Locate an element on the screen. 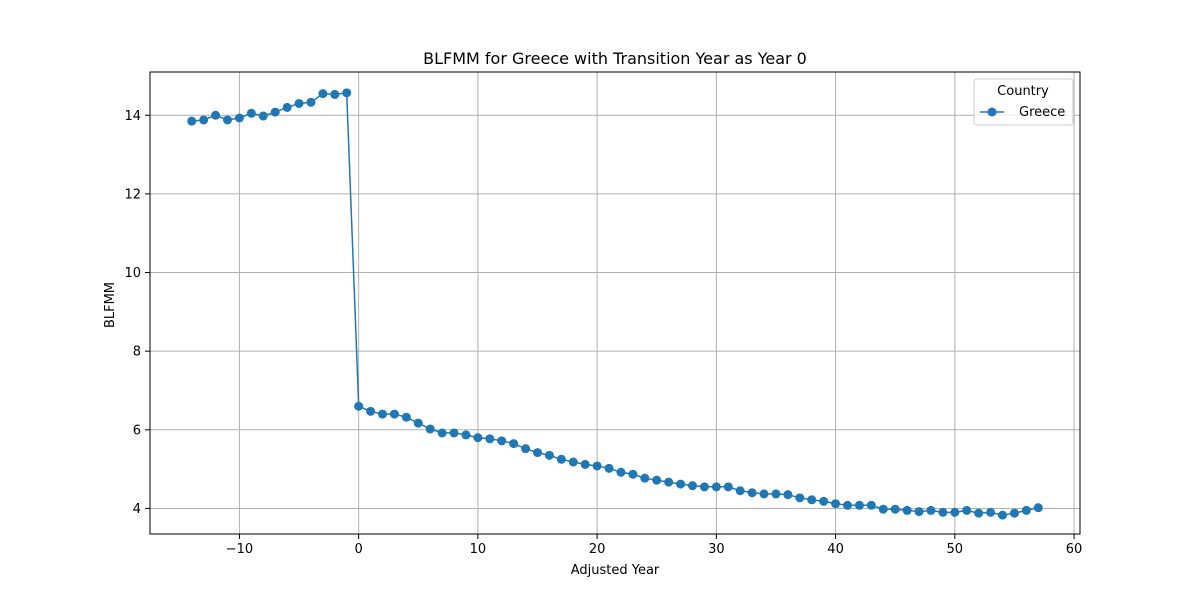 The image size is (1200, 605). y-tick-label: 10 is located at coordinates (132, 273).